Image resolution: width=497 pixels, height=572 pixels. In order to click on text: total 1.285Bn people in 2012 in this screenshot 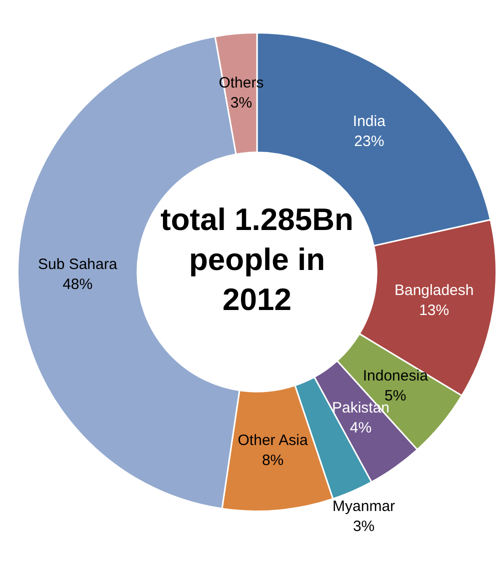, I will do `click(257, 260)`.